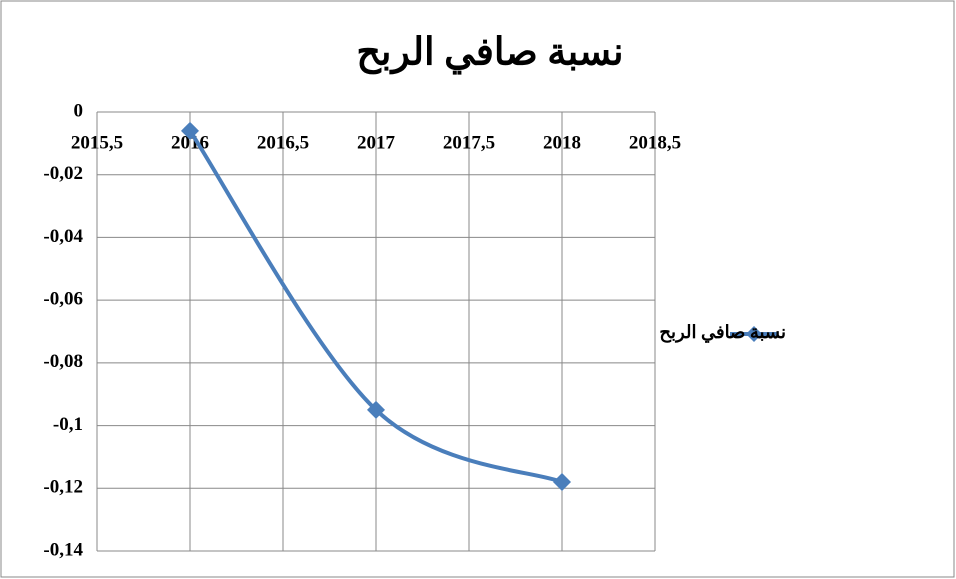  Describe the element at coordinates (562, 142) in the screenshot. I see `x-tick-label: 2018` at that location.